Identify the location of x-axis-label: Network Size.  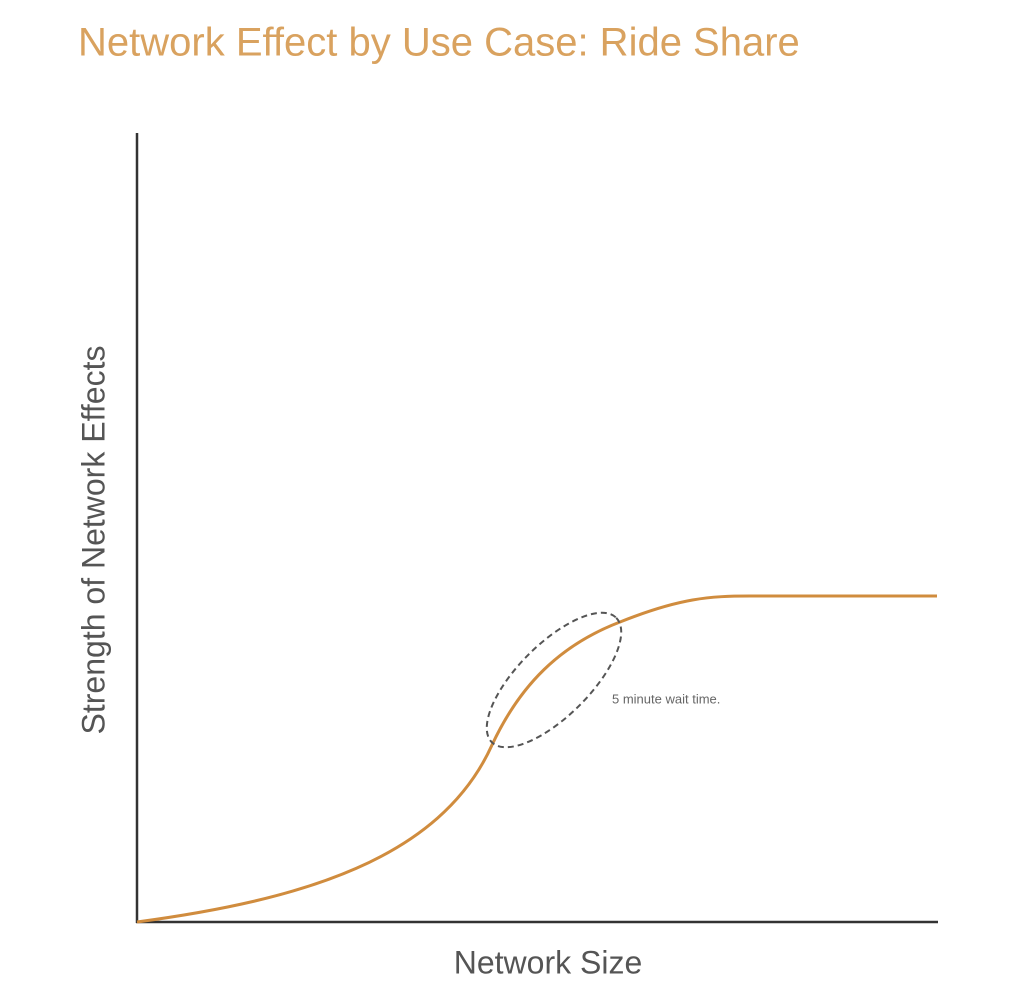
(548, 962).